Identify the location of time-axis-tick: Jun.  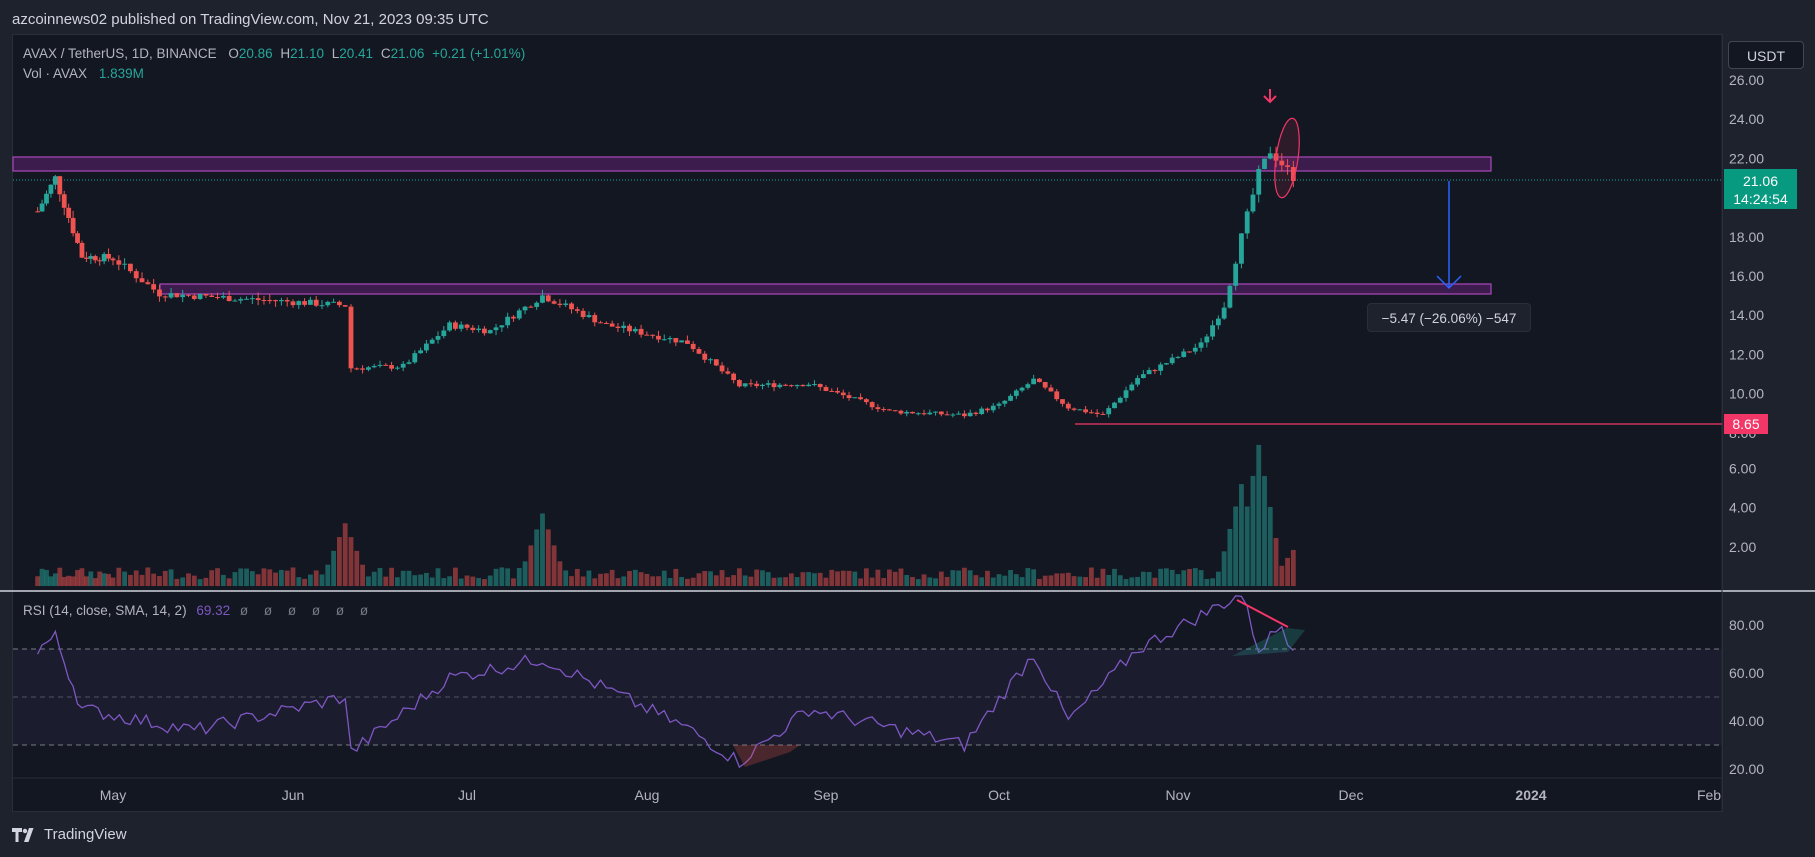
(293, 795).